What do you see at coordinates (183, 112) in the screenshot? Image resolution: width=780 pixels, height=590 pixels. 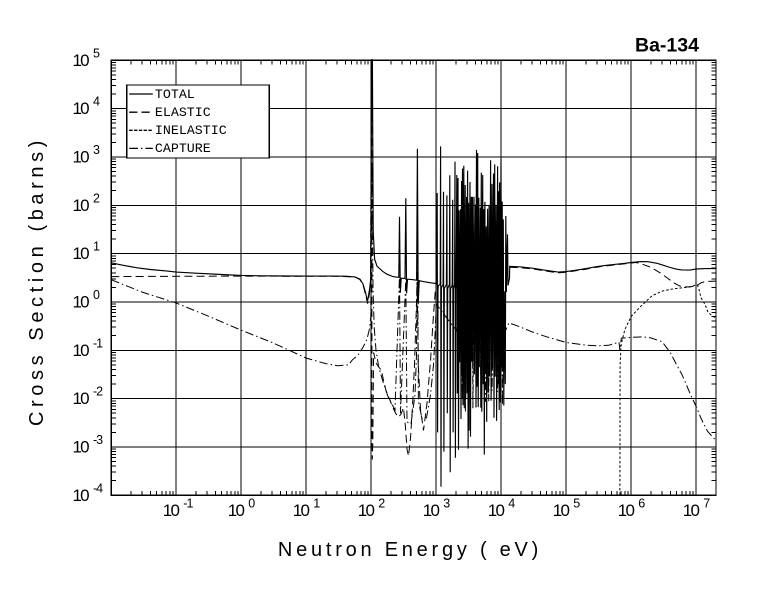 I see `svg-text: ELASTIC` at bounding box center [183, 112].